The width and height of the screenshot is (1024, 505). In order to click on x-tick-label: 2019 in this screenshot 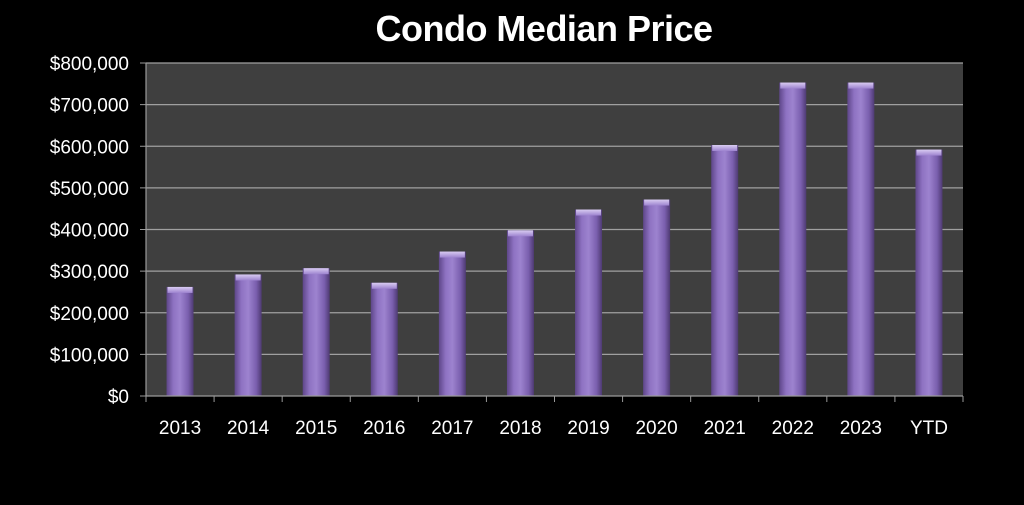, I will do `click(588, 428)`.